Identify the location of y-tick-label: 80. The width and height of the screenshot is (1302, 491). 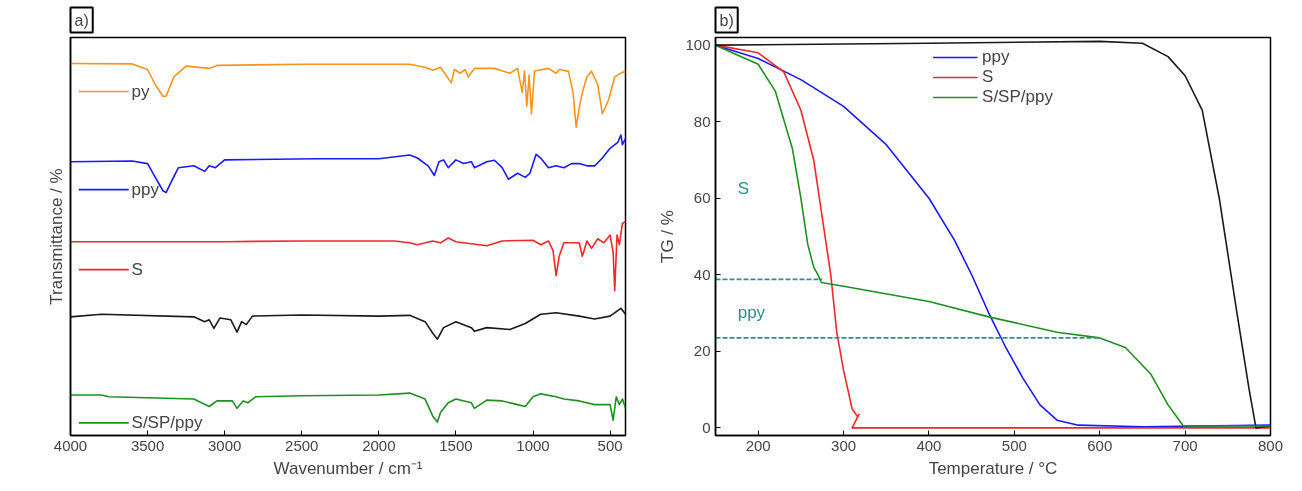
(702, 121).